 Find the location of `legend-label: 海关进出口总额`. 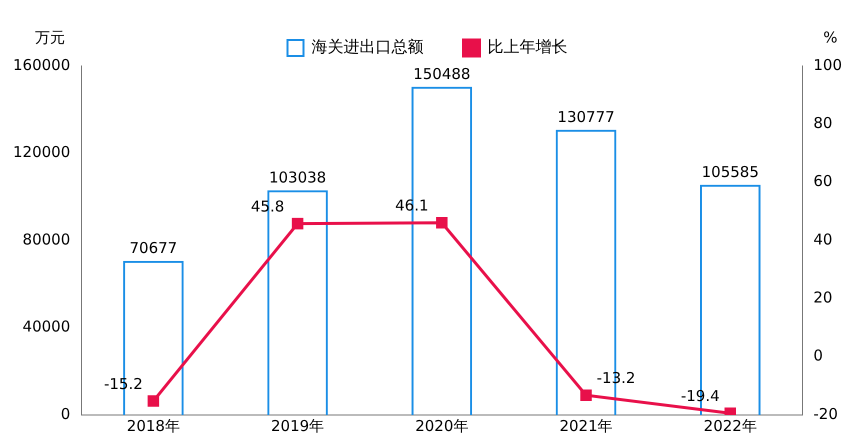

legend-label: 海关进出口总额 is located at coordinates (368, 46).